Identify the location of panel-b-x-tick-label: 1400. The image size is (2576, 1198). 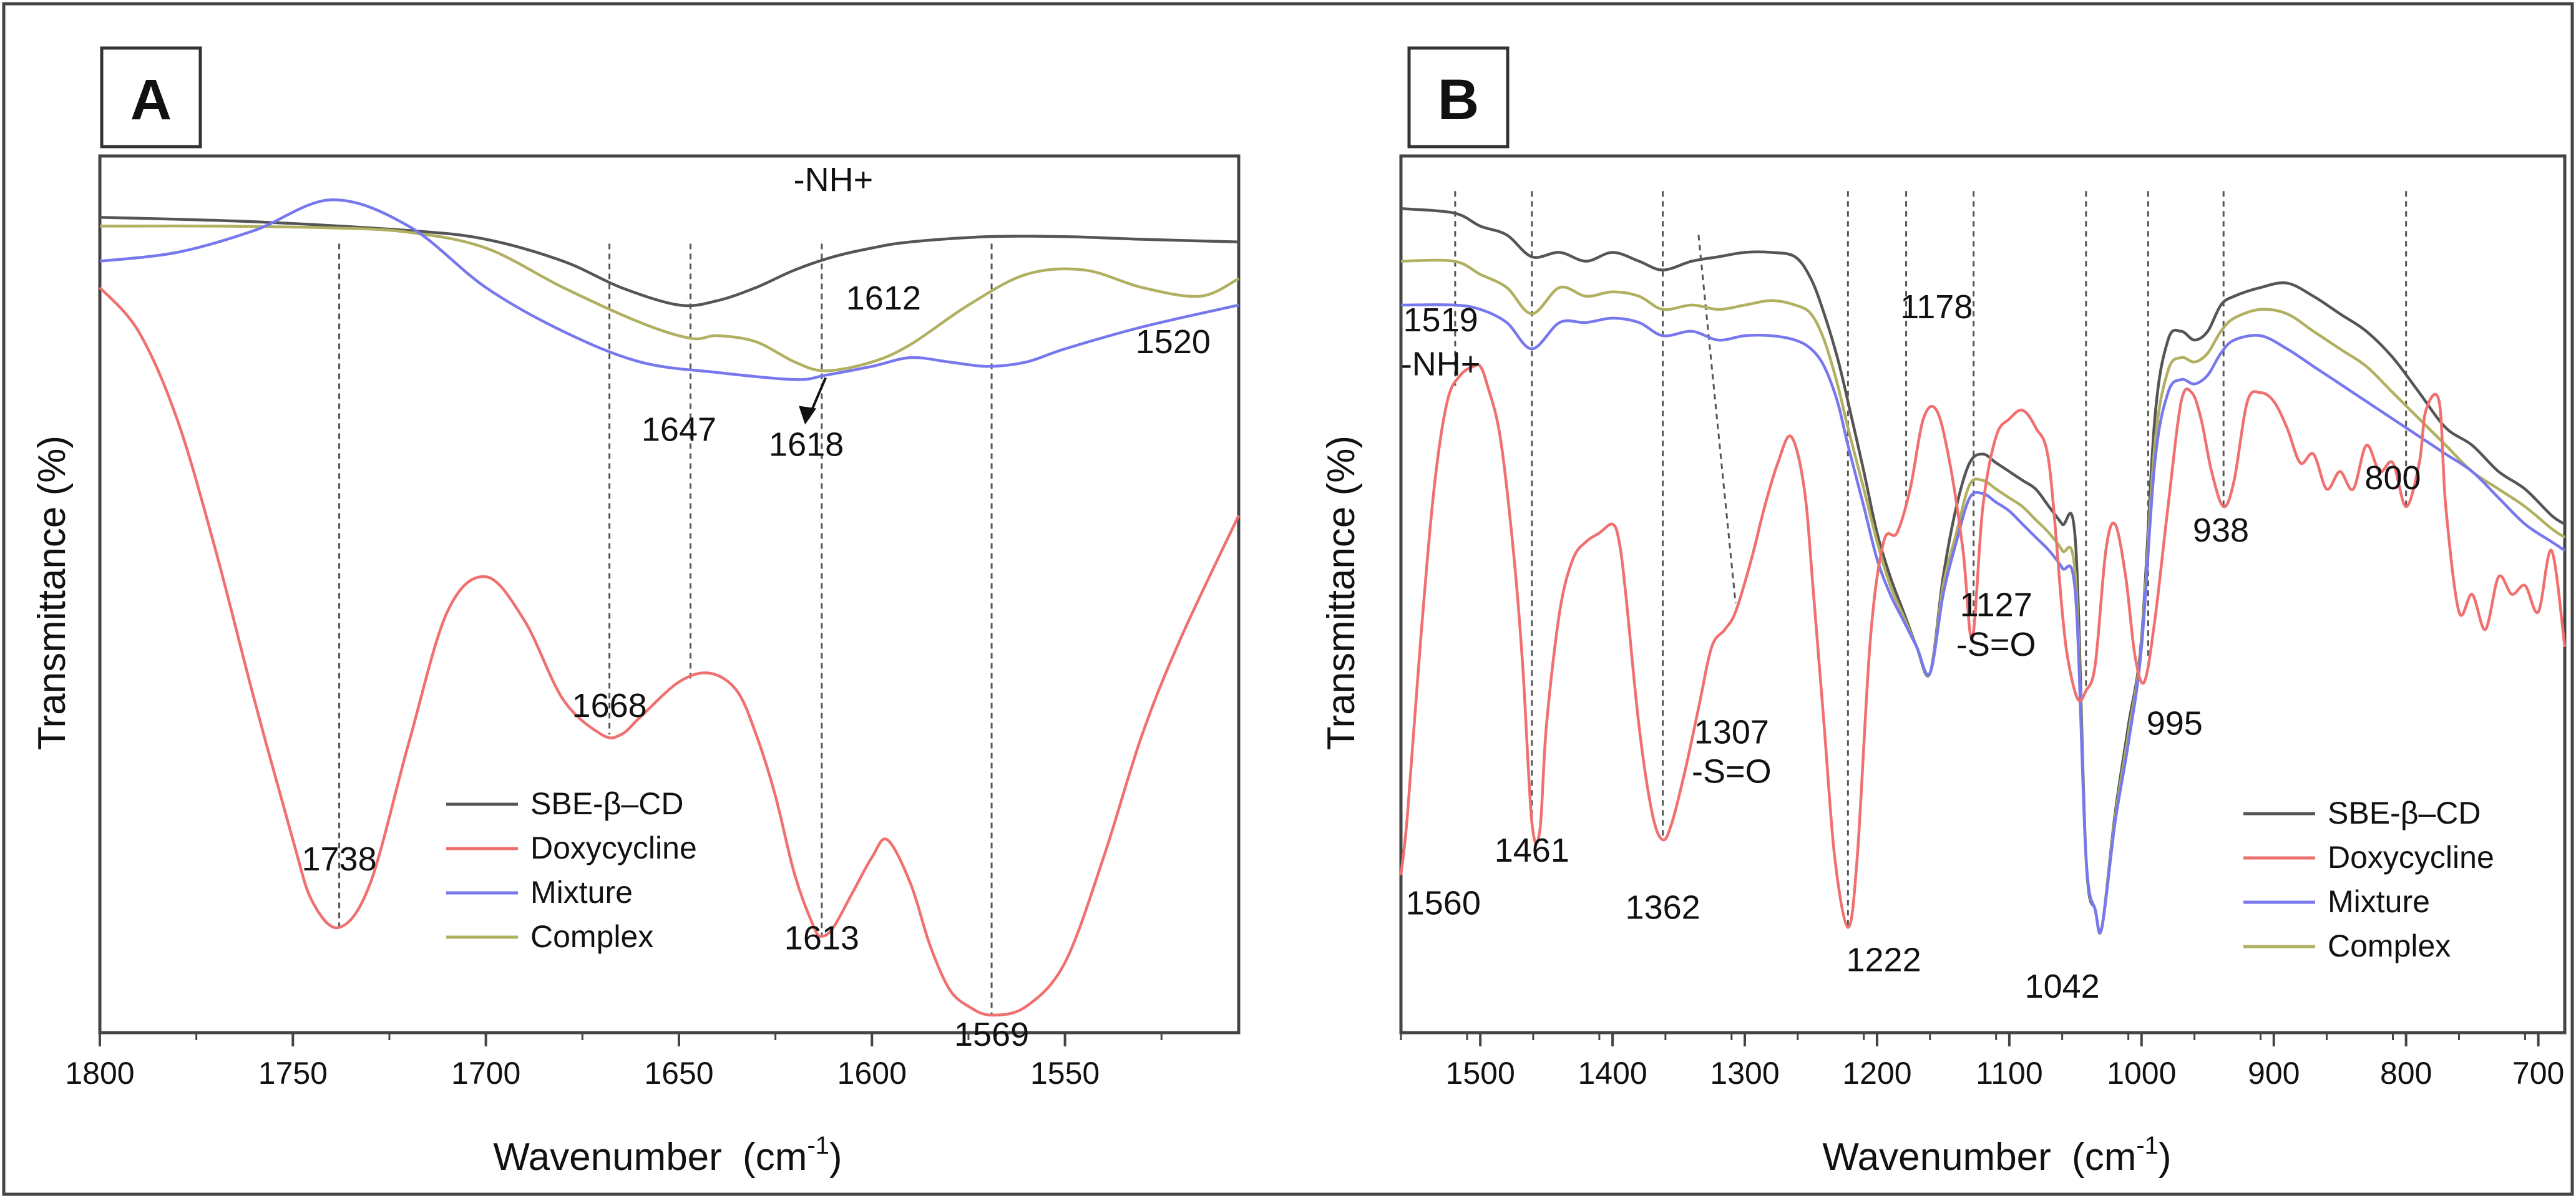
(1612, 1073).